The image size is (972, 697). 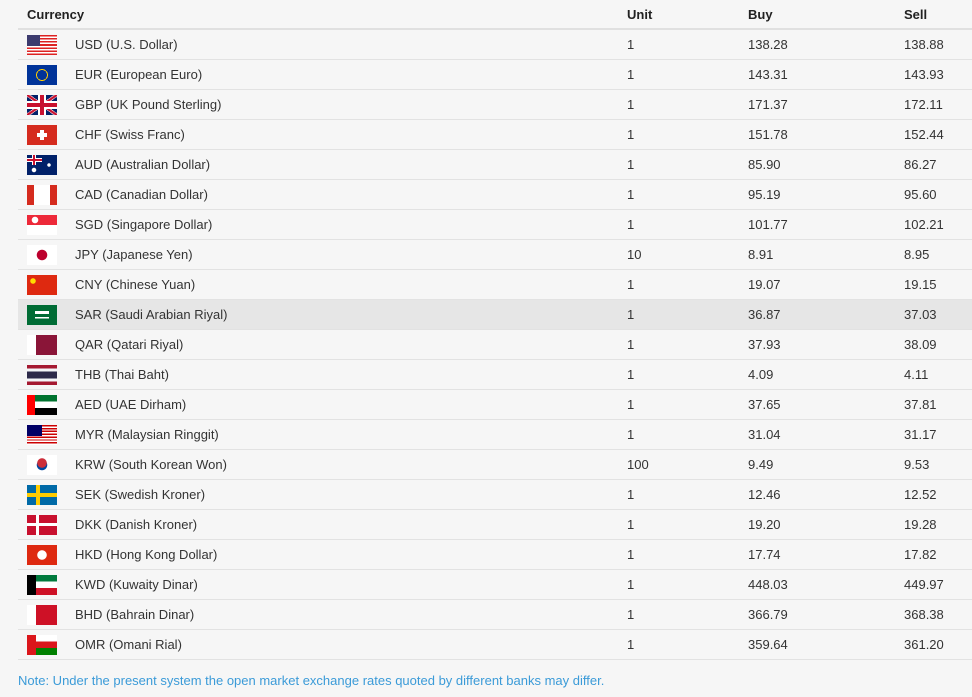 What do you see at coordinates (938, 44) in the screenshot?
I see `sell-rate: 138.88` at bounding box center [938, 44].